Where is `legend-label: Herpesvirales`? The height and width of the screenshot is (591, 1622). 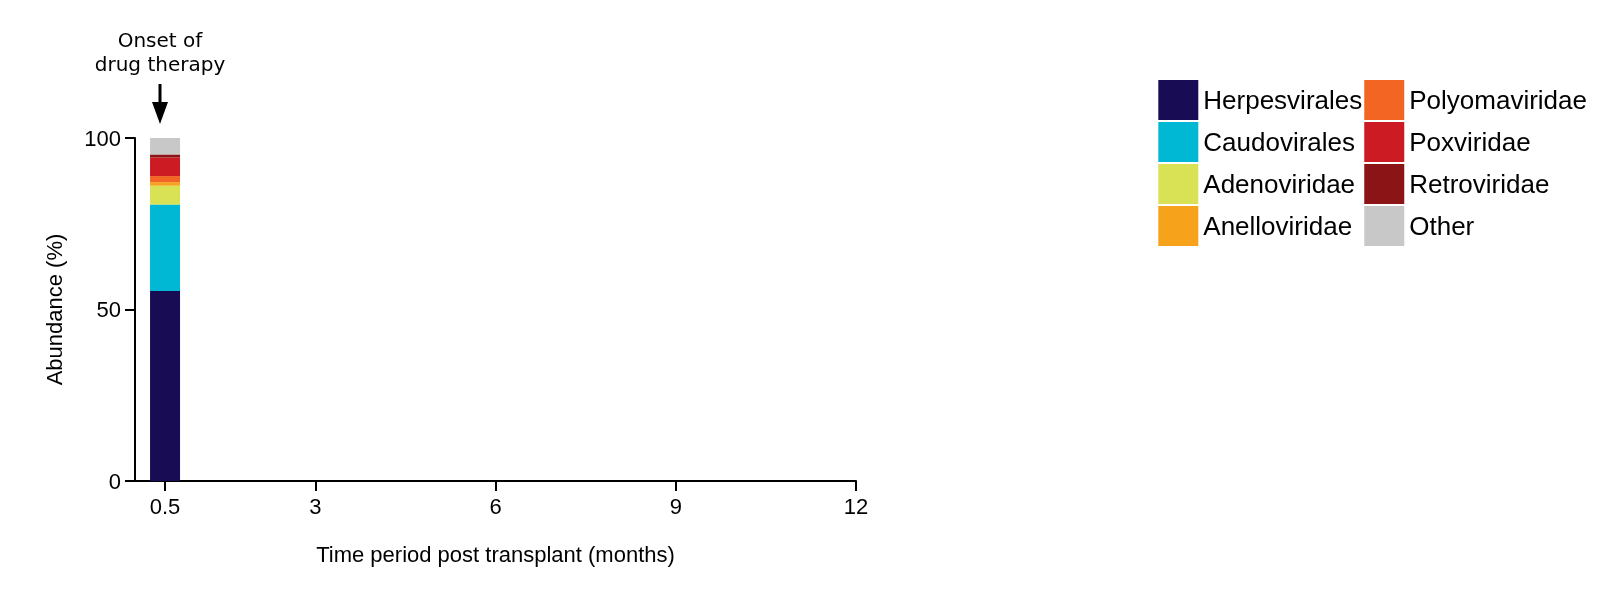
legend-label: Herpesvirales is located at coordinates (1283, 100).